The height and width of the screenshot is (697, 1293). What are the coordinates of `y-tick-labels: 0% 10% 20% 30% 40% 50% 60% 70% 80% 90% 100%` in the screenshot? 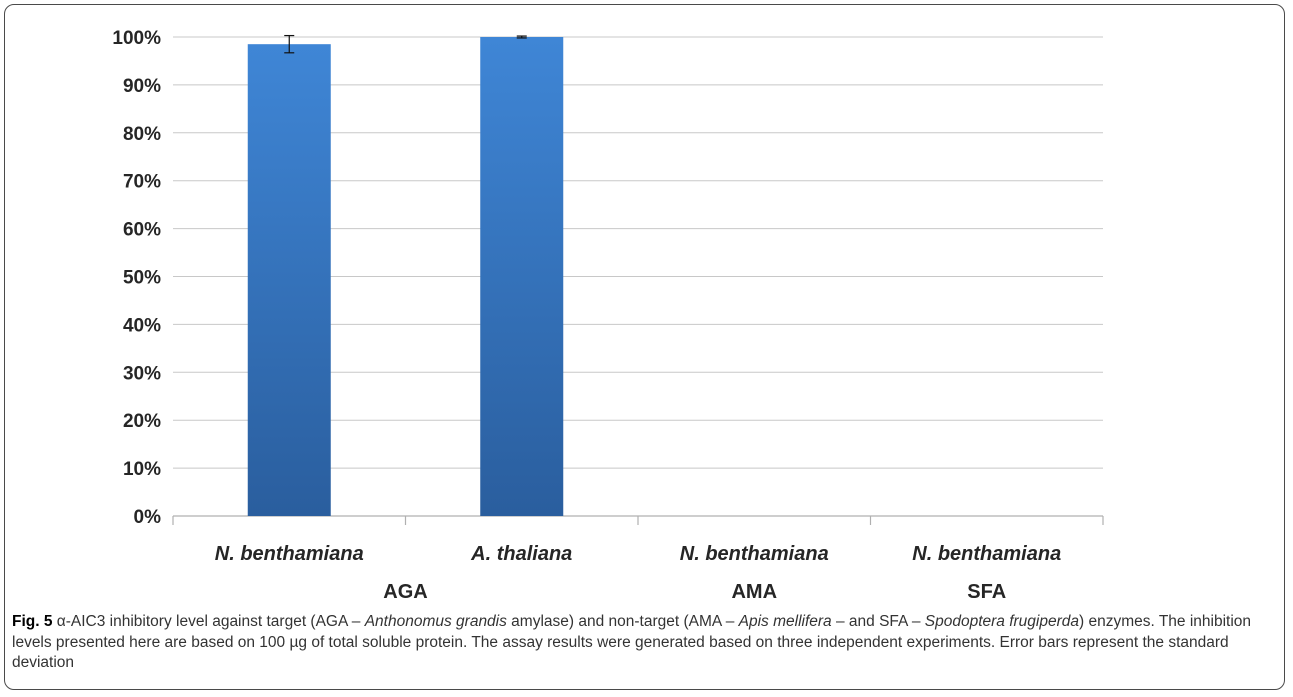 It's located at (136, 278).